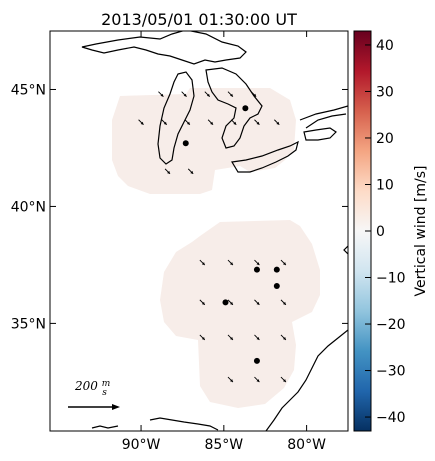 This screenshot has height=461, width=435. I want to click on colorbar-tick-label: −40, so click(391, 418).